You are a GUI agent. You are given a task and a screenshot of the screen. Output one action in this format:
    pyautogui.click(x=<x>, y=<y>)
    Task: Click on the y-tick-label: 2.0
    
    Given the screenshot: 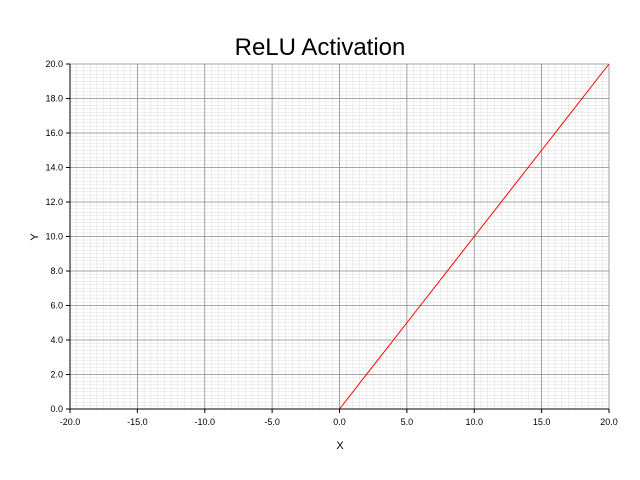 What is the action you would take?
    pyautogui.click(x=56, y=375)
    